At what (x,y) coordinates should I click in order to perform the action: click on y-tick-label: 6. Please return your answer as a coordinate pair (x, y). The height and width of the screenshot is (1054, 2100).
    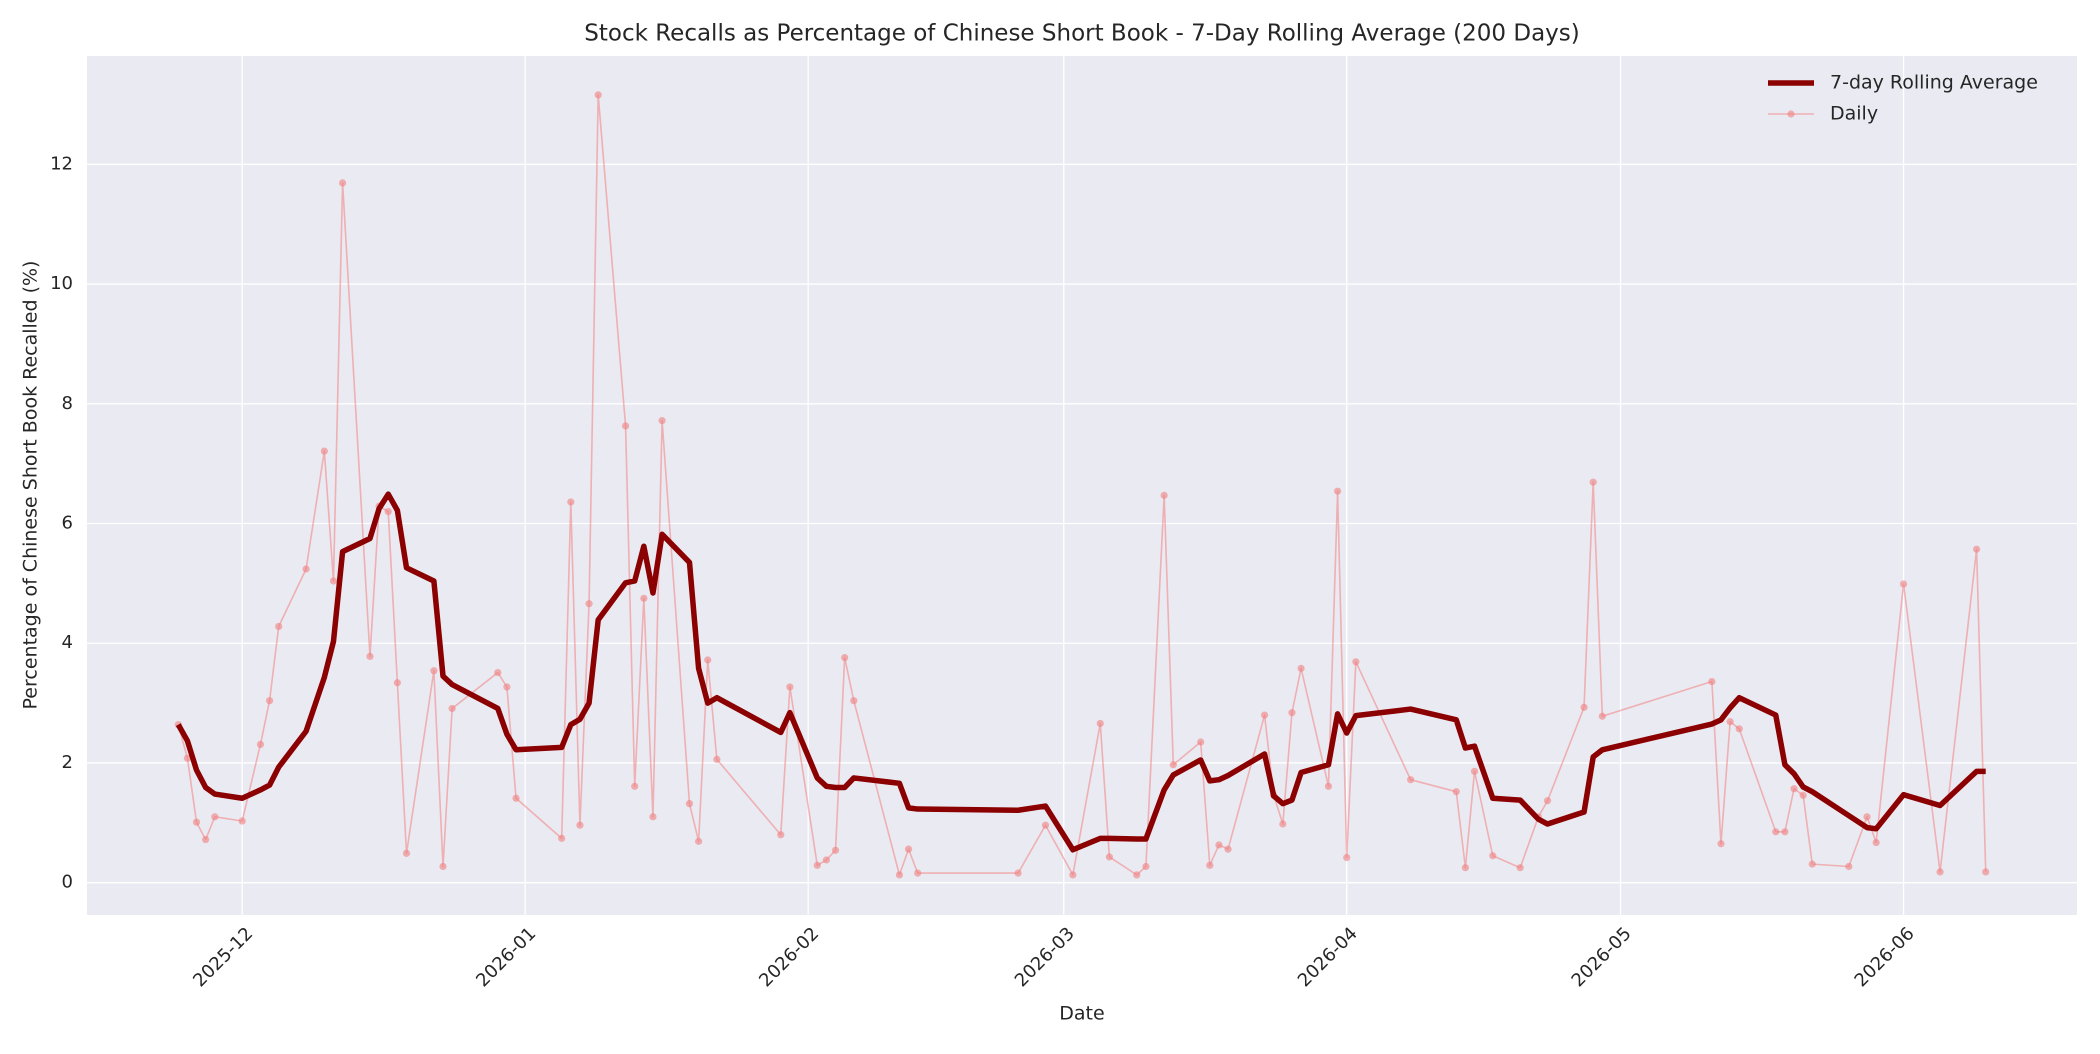
    Looking at the image, I should click on (67, 523).